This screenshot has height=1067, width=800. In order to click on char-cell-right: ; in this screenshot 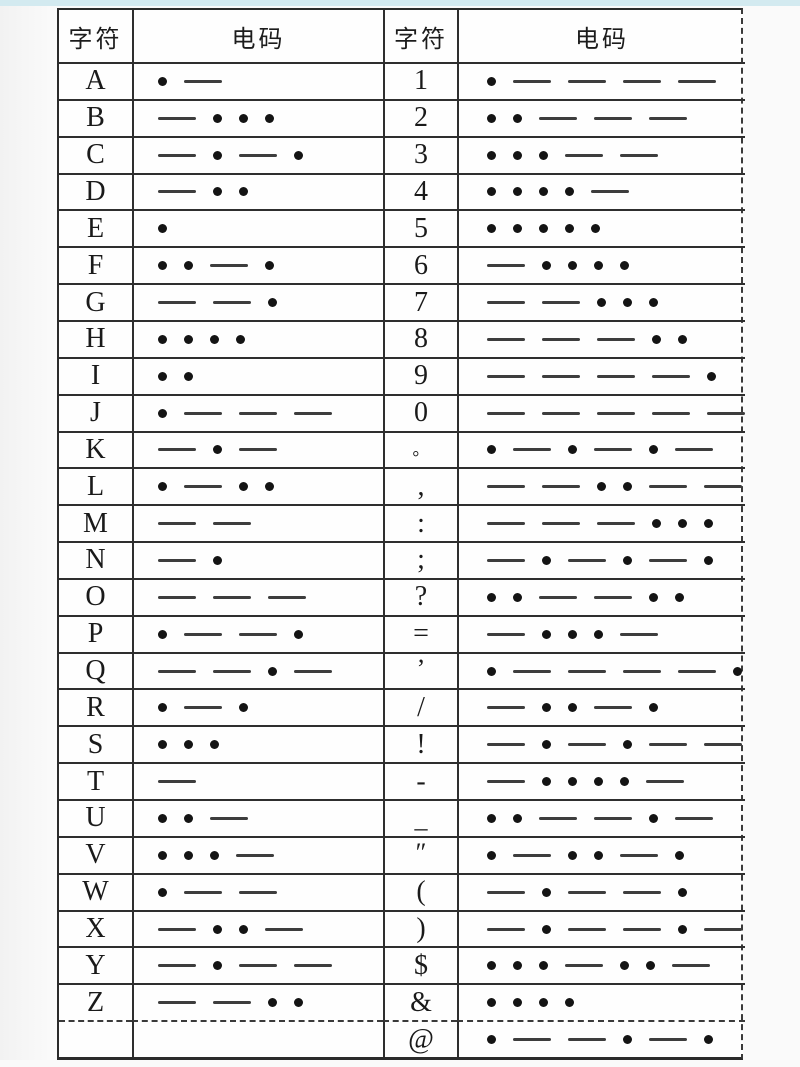, I will do `click(420, 559)`.